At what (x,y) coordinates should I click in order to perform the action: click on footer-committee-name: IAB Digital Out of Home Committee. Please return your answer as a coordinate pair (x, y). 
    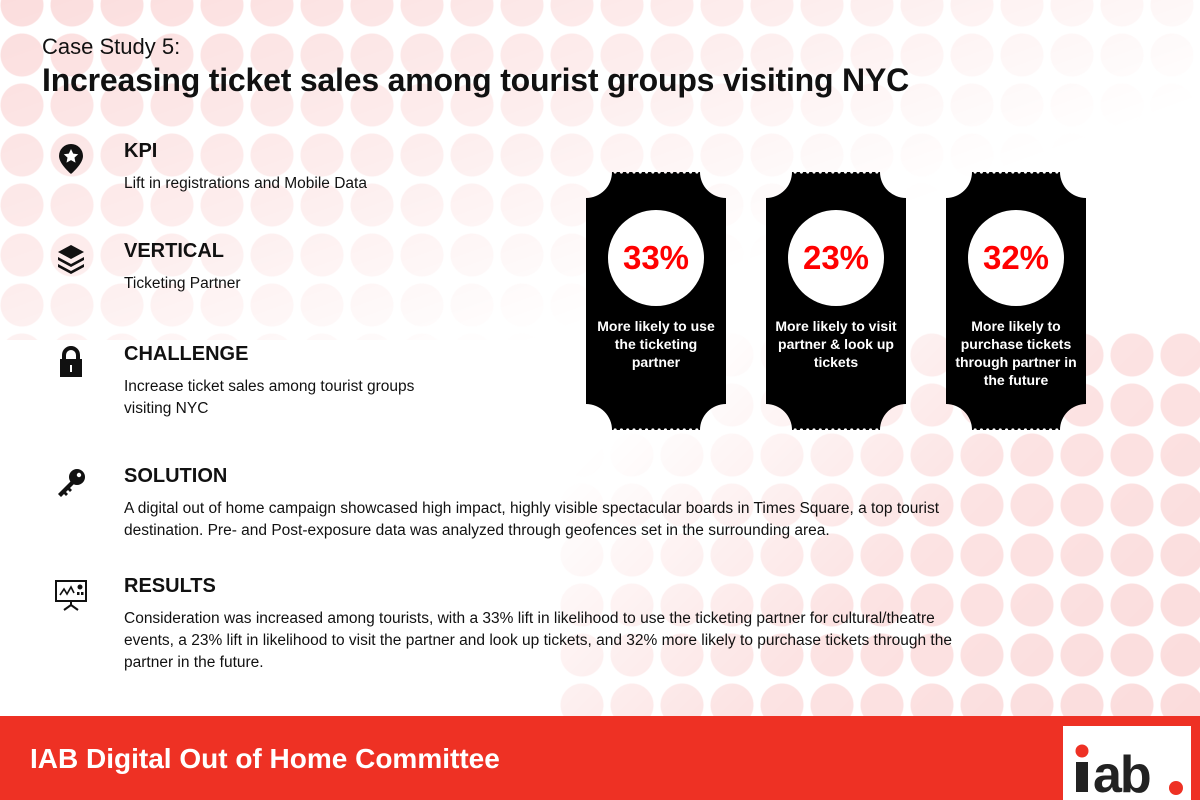
    Looking at the image, I should click on (265, 758).